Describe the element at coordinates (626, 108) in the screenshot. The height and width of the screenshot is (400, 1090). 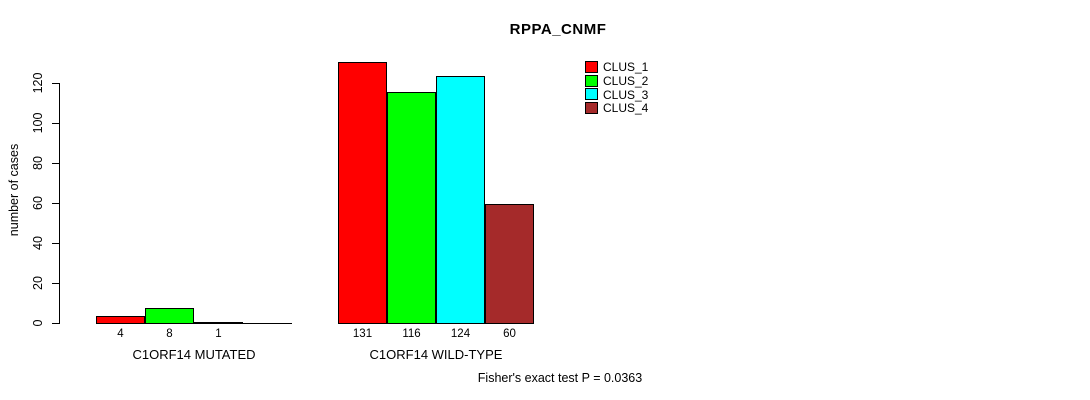
I see `legend-label: CLUS_4` at that location.